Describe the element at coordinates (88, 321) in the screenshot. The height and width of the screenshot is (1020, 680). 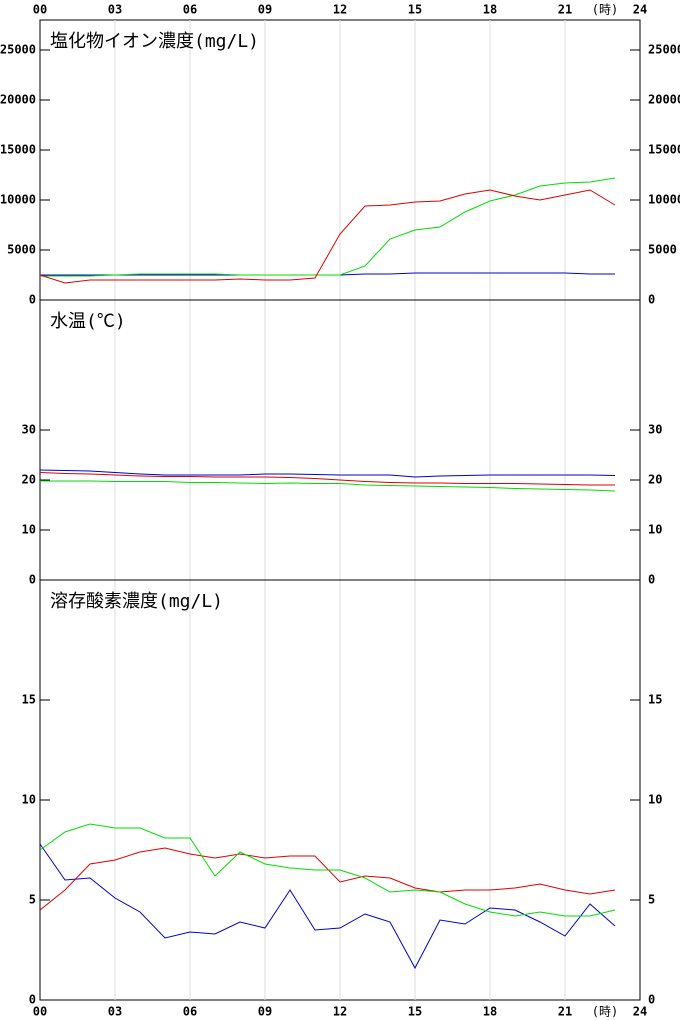
I see `chart-title: 水温(℃)` at that location.